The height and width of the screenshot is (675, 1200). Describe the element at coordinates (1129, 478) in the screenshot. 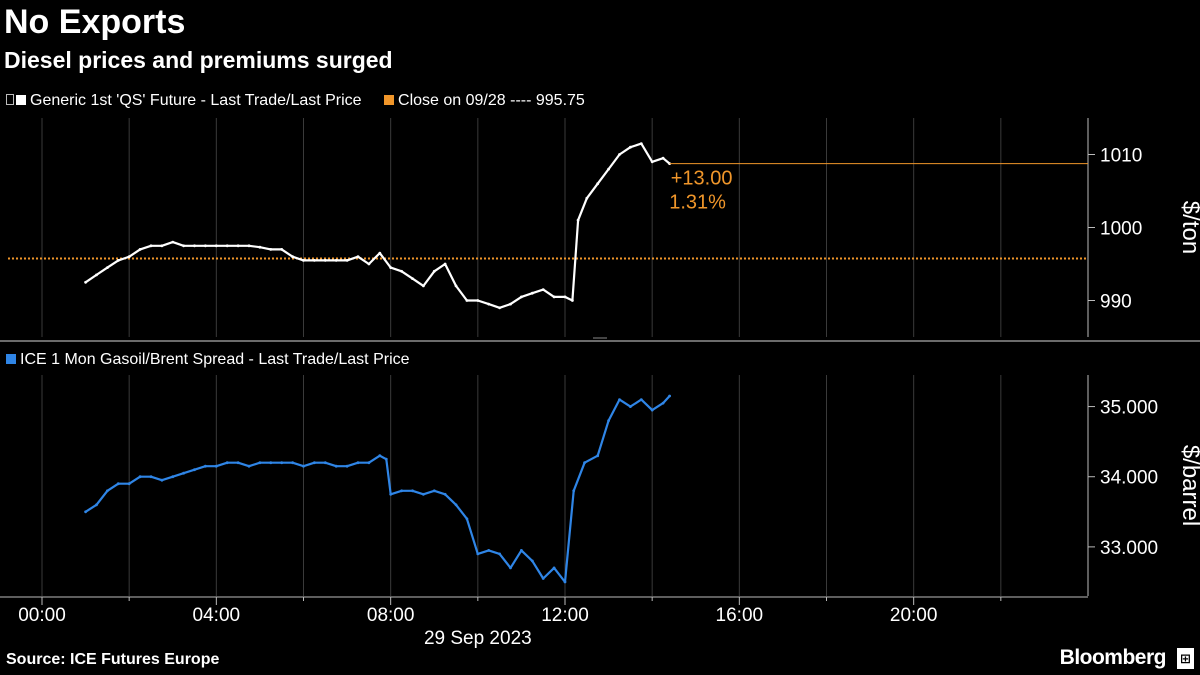

I see `y-tick-label: 34.000` at that location.